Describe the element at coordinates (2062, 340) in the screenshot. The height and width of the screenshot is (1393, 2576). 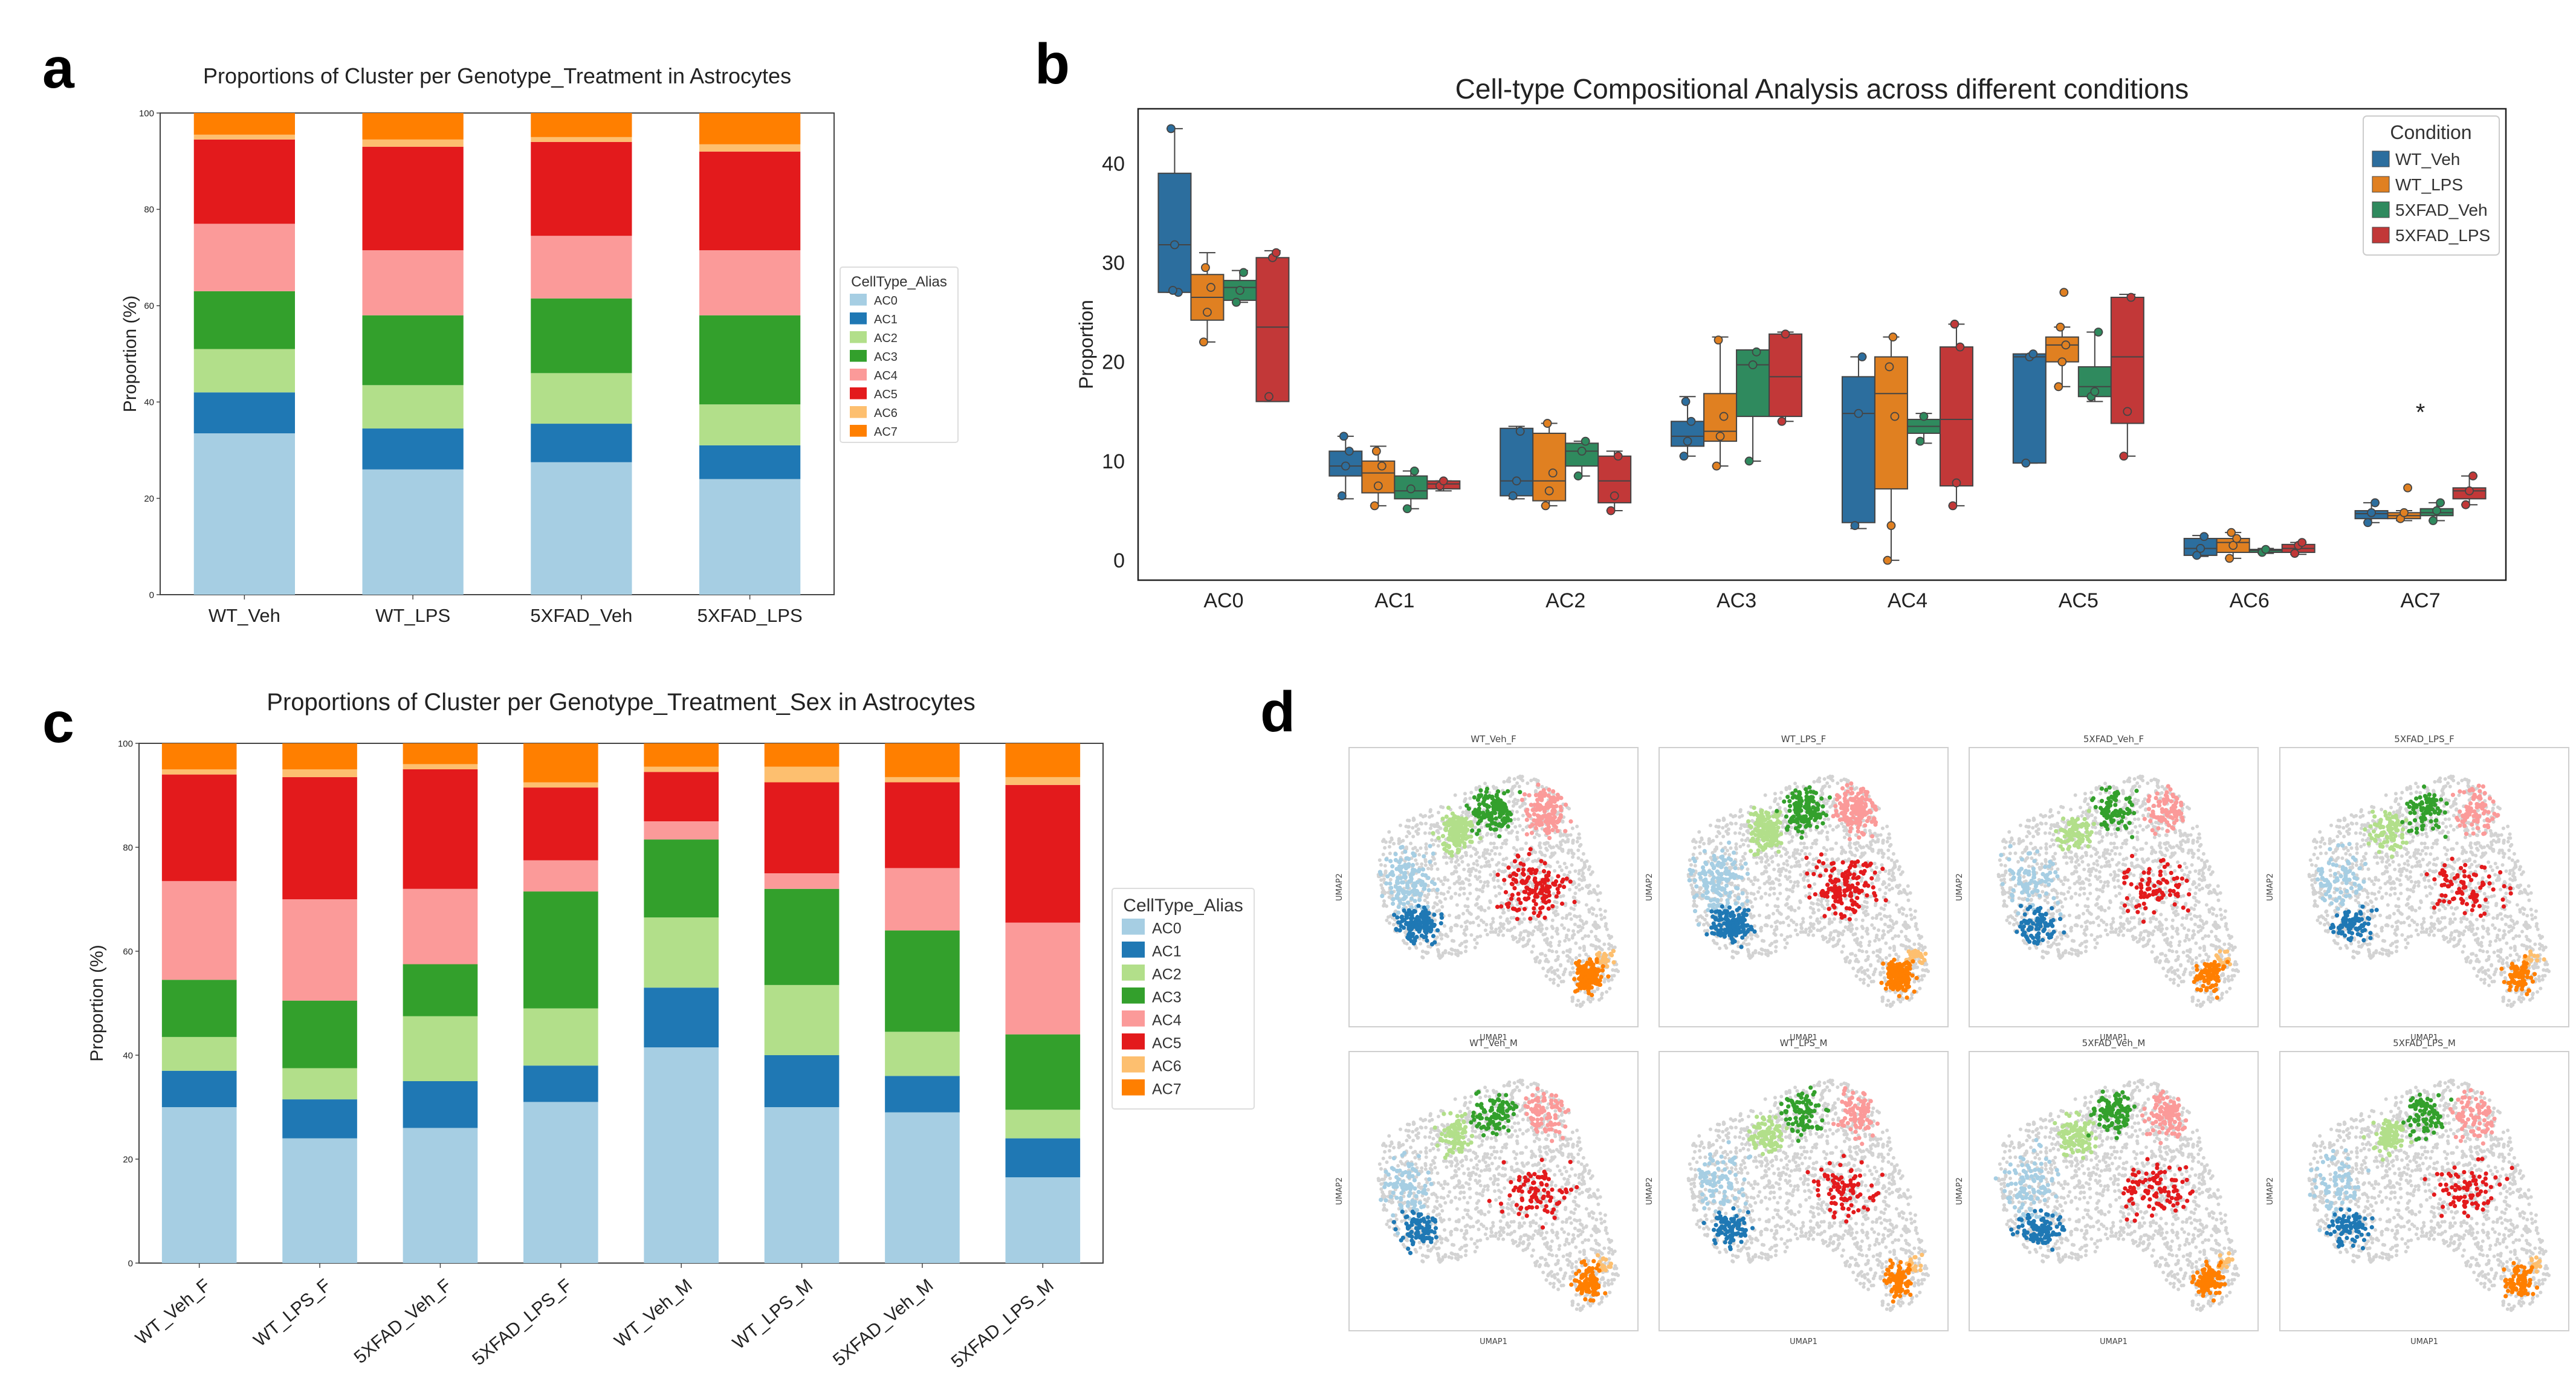
I see `box-AC5-WT_LPS` at that location.